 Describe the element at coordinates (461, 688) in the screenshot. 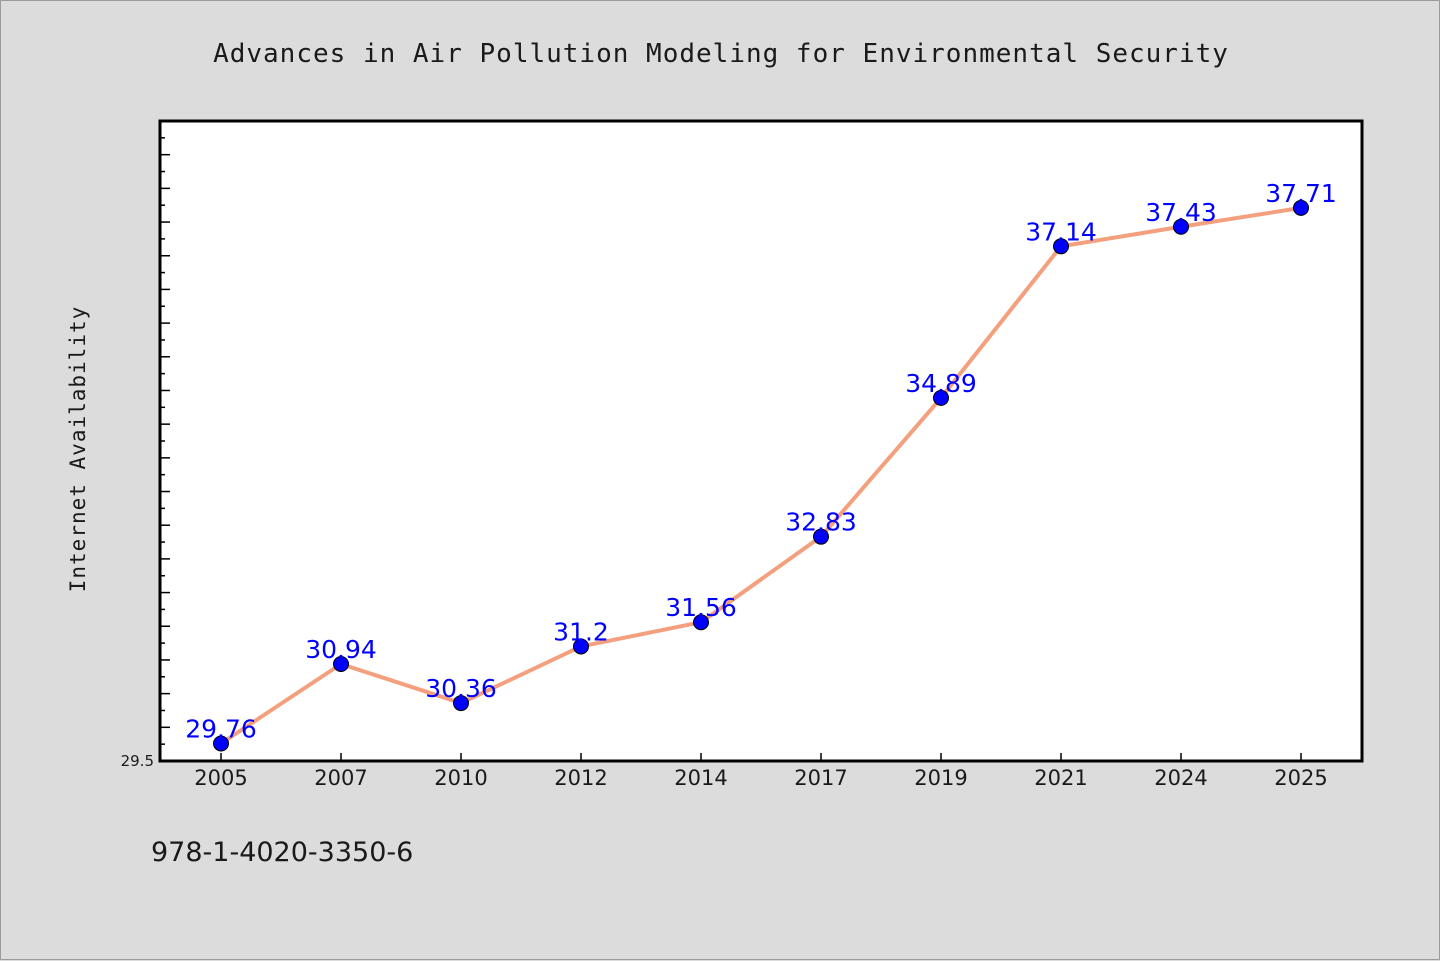

I see `data-label: 30.36` at that location.